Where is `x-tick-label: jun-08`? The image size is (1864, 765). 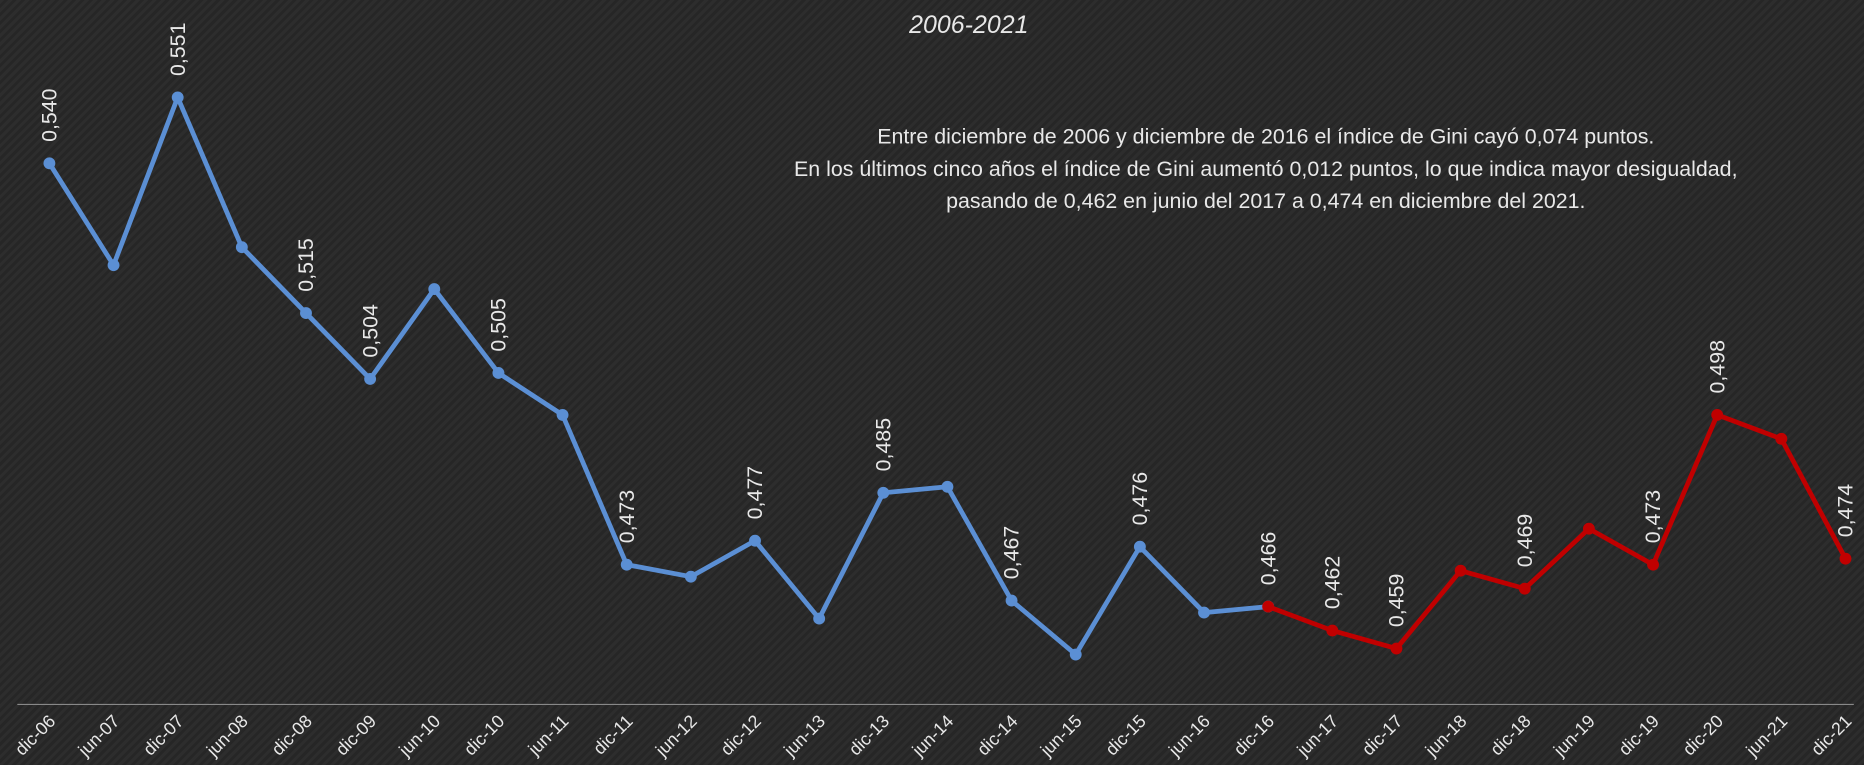 x-tick-label: jun-08 is located at coordinates (227, 736).